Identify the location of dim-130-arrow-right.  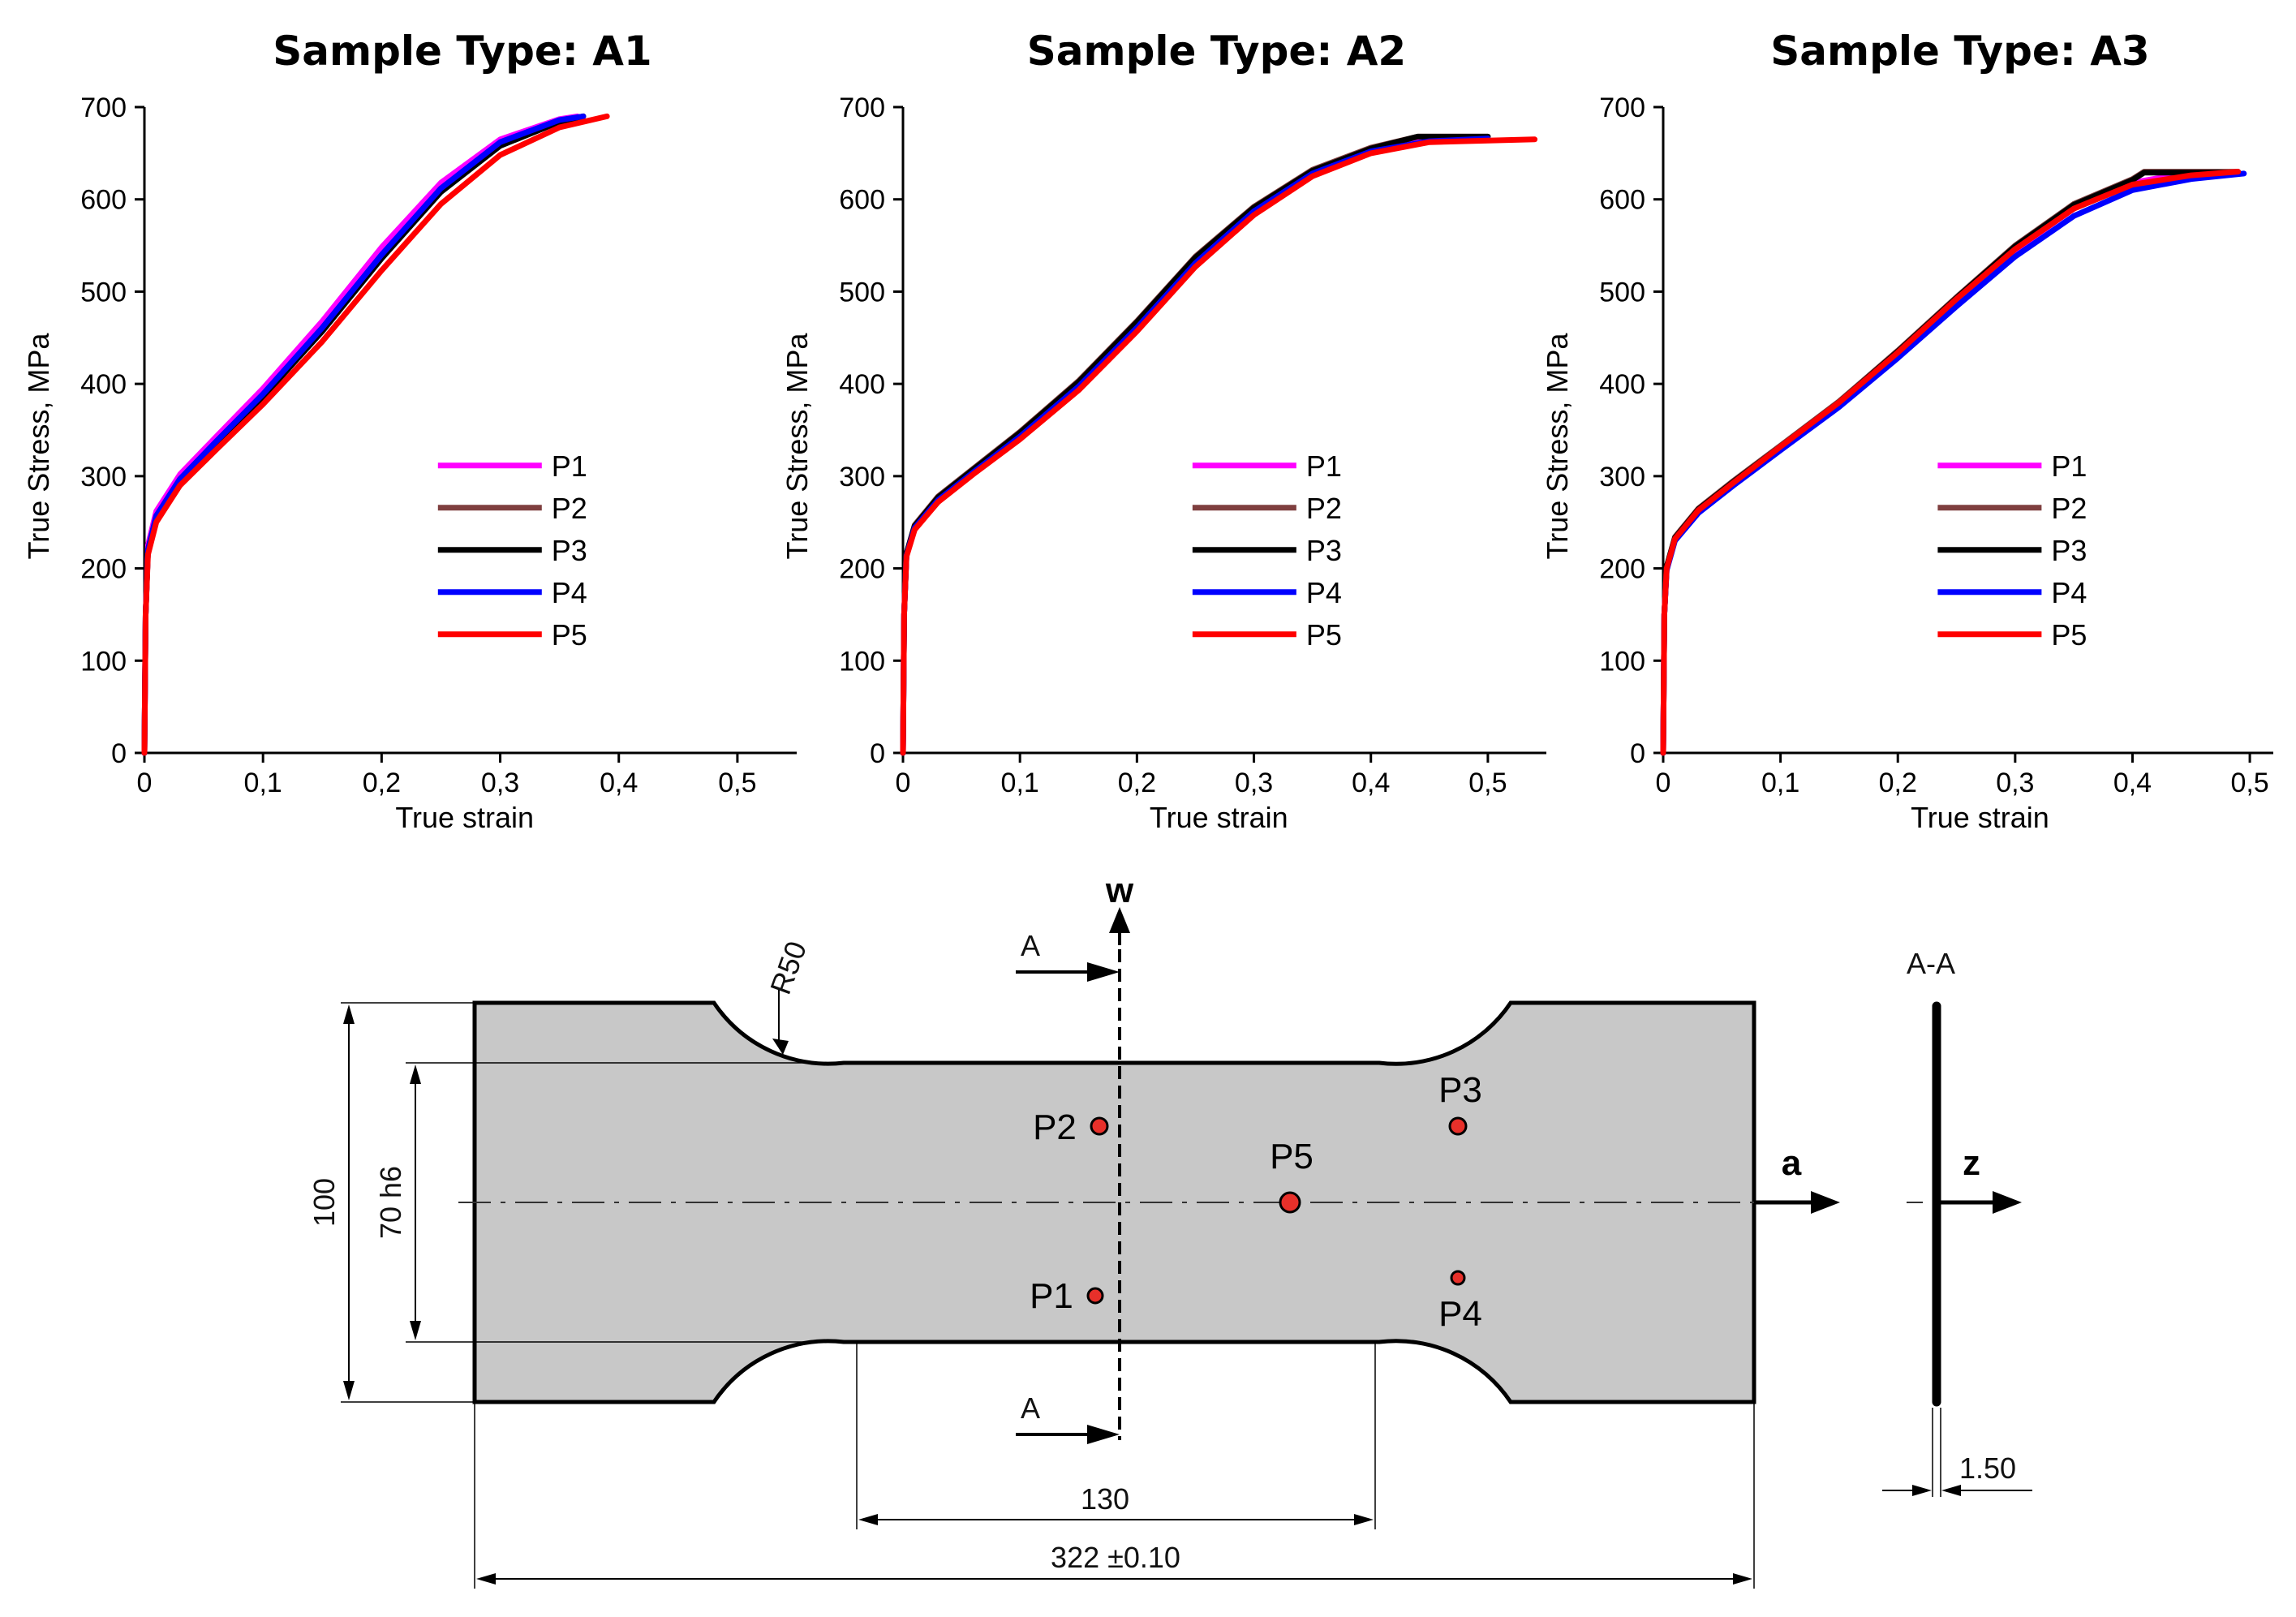
(1364, 1519).